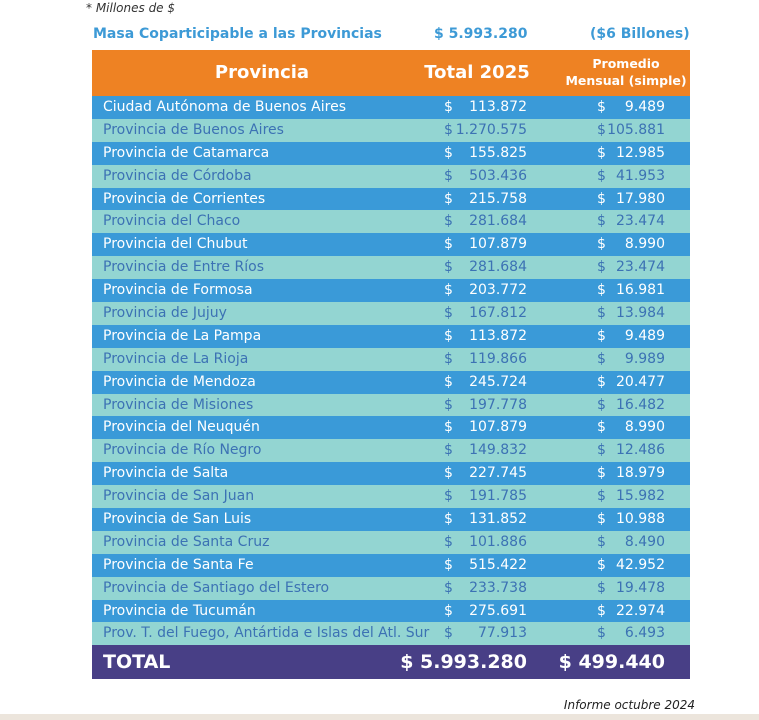 The height and width of the screenshot is (720, 759). Describe the element at coordinates (182, 450) in the screenshot. I see `province-name: Provincia de Río Negro` at that location.